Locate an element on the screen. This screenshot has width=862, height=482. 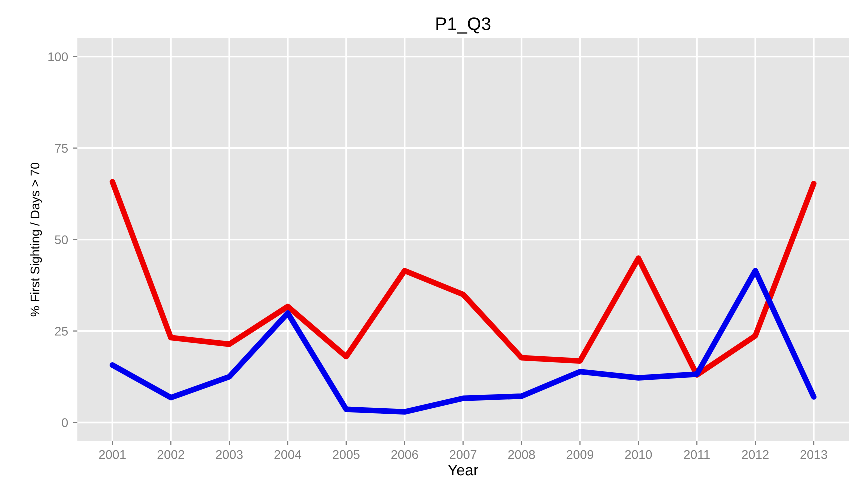
x-tick-label: 2002 is located at coordinates (171, 455).